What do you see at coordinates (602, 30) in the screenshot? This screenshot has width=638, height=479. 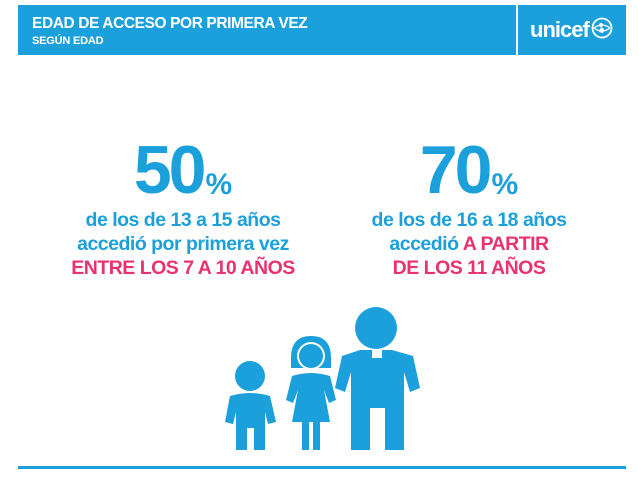 I see `unicef-emblem-icon` at bounding box center [602, 30].